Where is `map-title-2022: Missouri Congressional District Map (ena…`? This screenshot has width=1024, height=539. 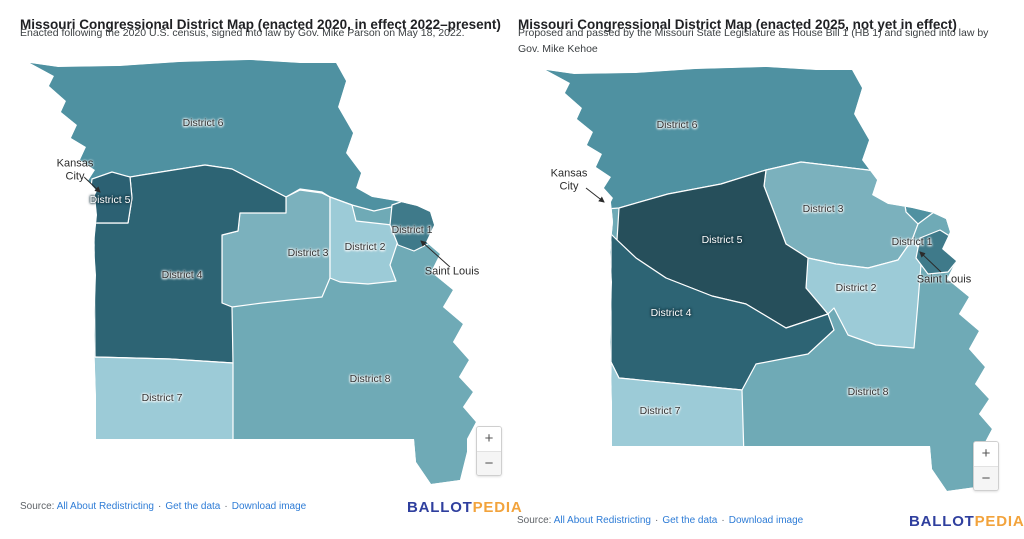 map-title-2022: Missouri Congressional District Map (ena… is located at coordinates (260, 25).